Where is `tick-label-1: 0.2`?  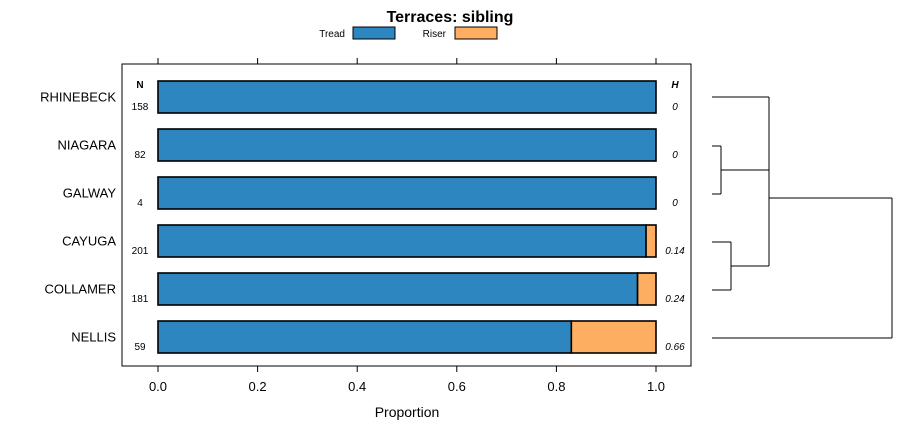 tick-label-1: 0.2 is located at coordinates (258, 386).